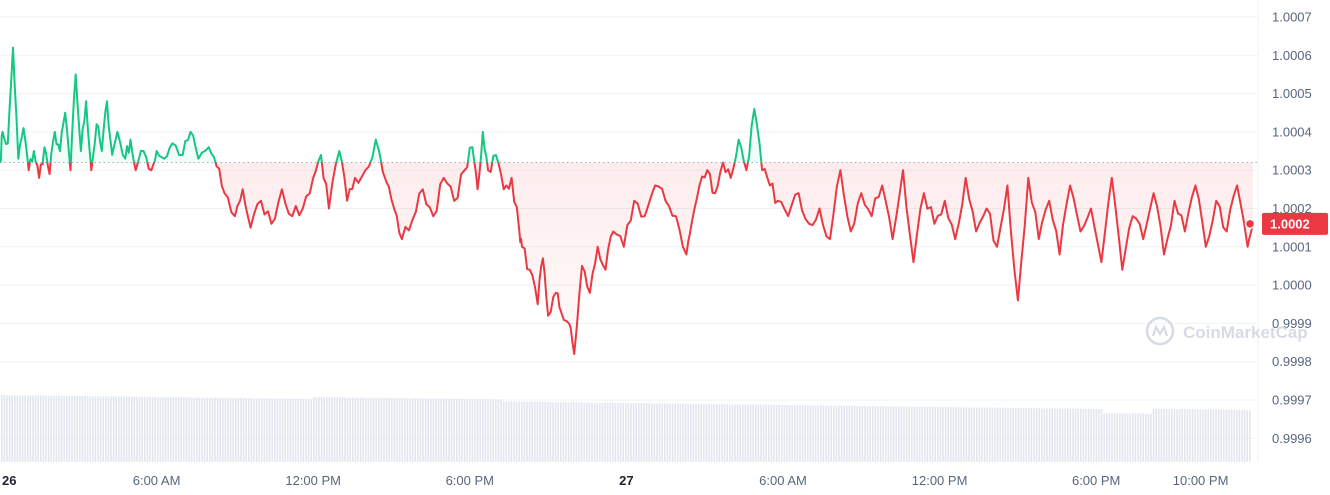  Describe the element at coordinates (1201, 480) in the screenshot. I see `x-tick-label: 10:00 PM` at that location.